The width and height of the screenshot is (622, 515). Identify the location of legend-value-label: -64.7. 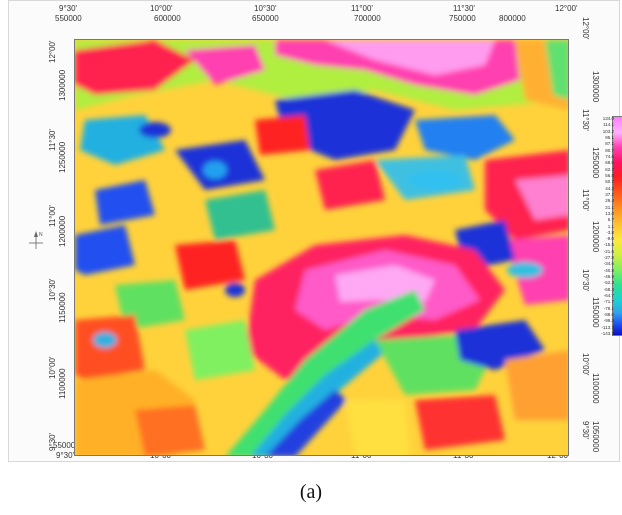
(608, 296).